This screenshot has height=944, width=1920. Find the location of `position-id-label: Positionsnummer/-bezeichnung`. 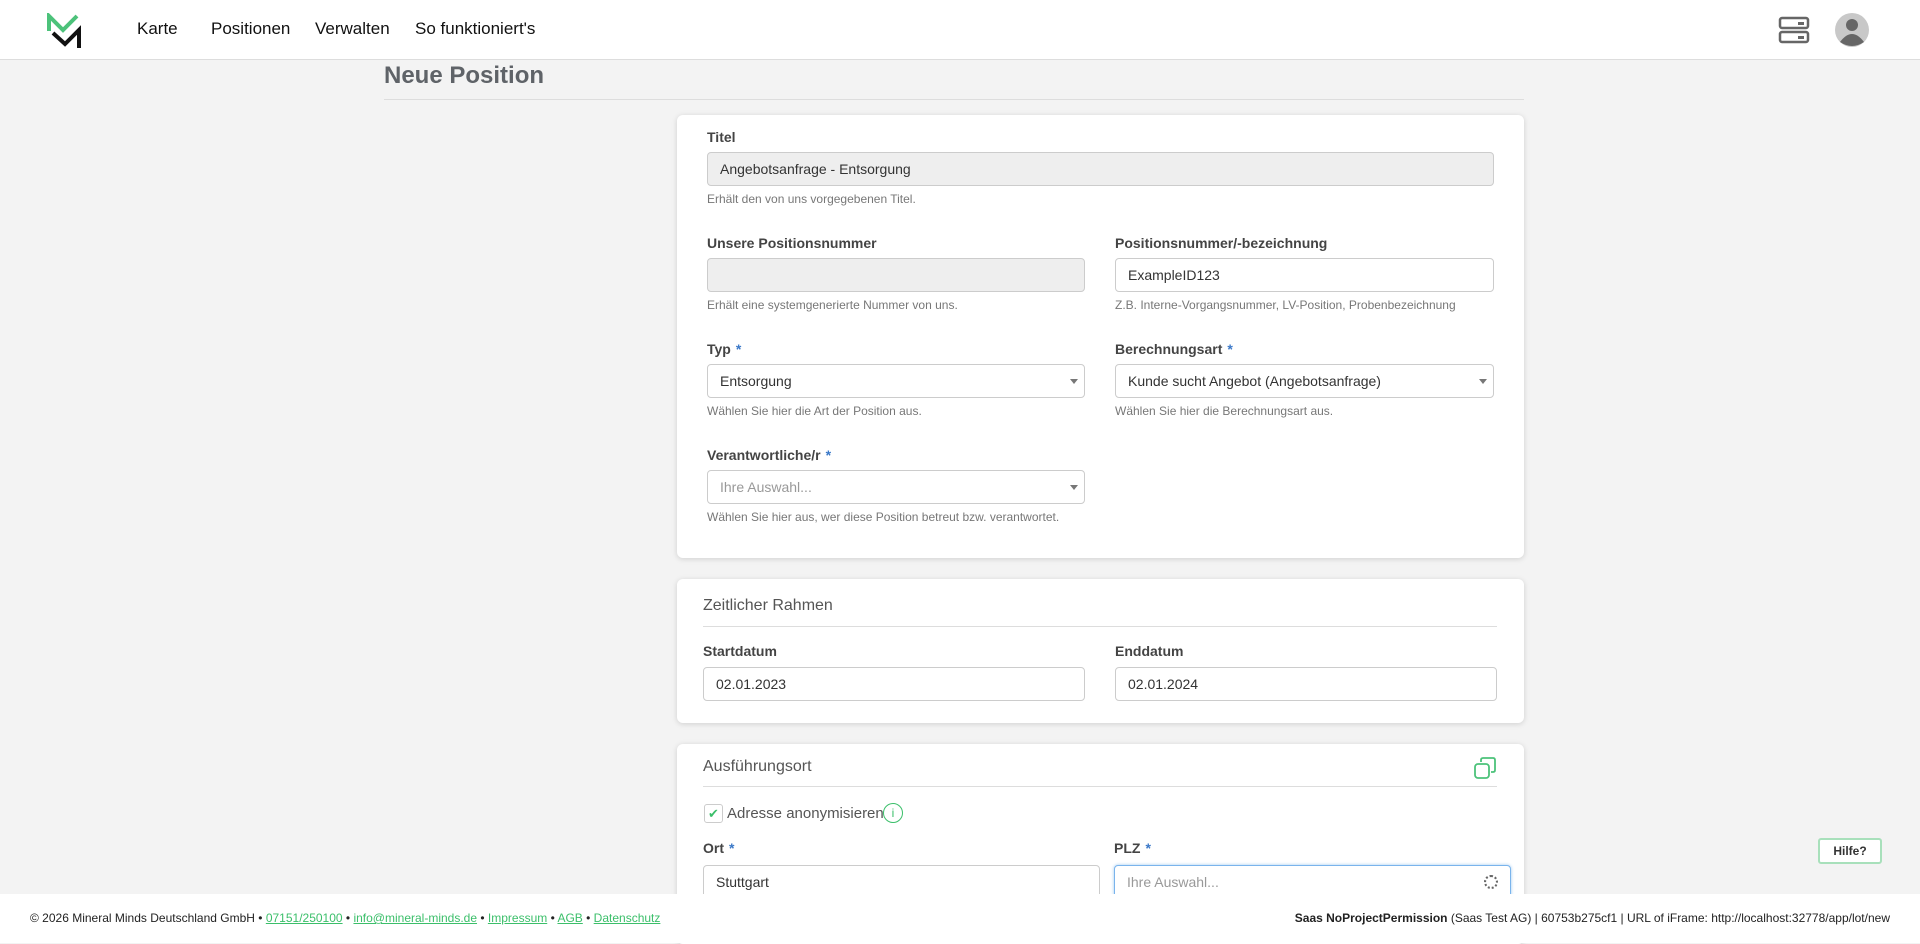

position-id-label: Positionsnummer/-bezeichnung is located at coordinates (1221, 243).